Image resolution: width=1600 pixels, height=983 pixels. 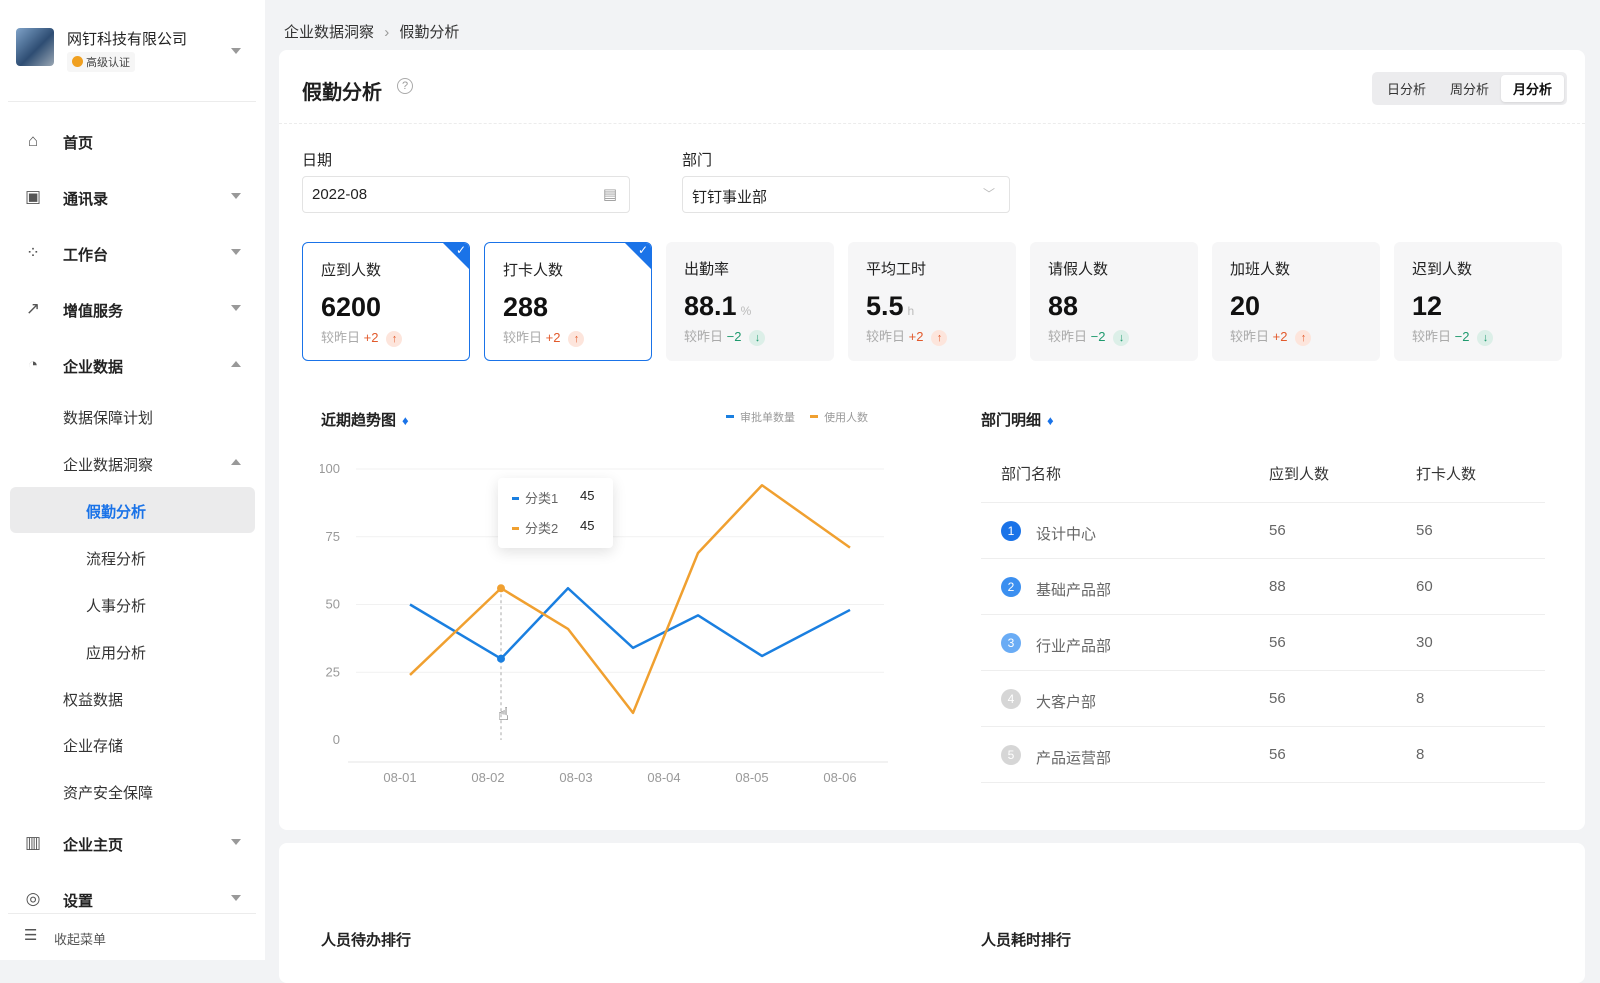 I want to click on breadcrumb-item: 企业数据洞察, so click(x=329, y=32).